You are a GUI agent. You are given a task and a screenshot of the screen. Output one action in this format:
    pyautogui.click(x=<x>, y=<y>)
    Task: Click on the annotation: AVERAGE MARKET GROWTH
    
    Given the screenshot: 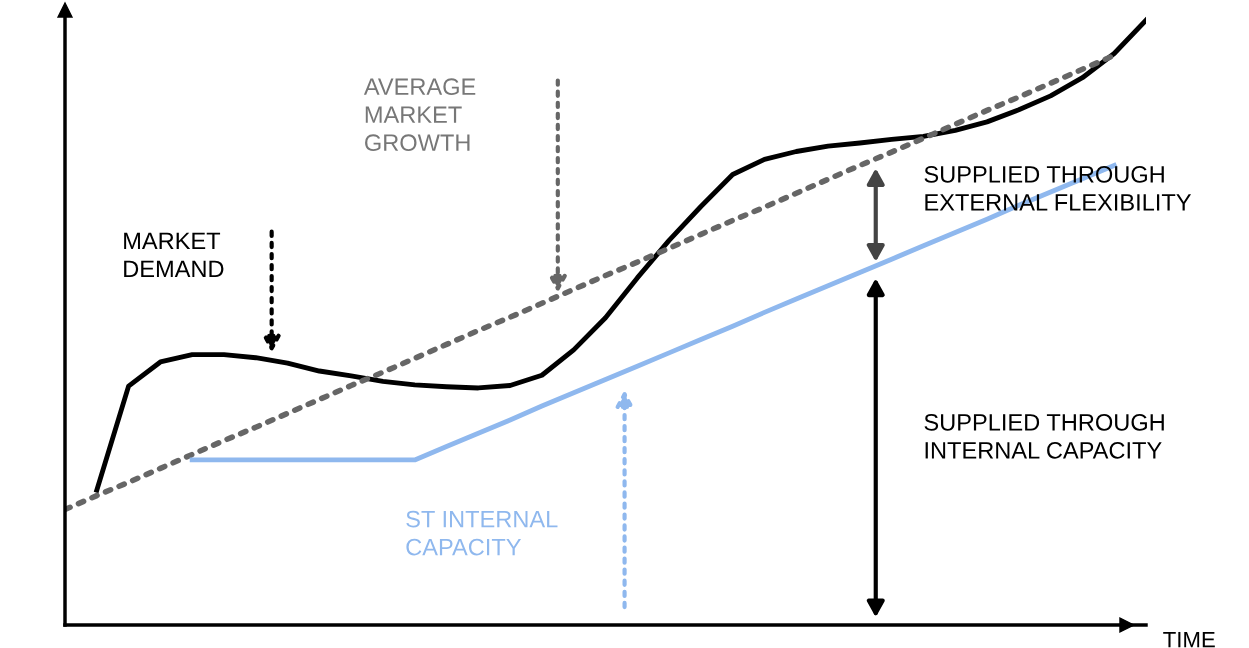 What is the action you would take?
    pyautogui.click(x=419, y=115)
    